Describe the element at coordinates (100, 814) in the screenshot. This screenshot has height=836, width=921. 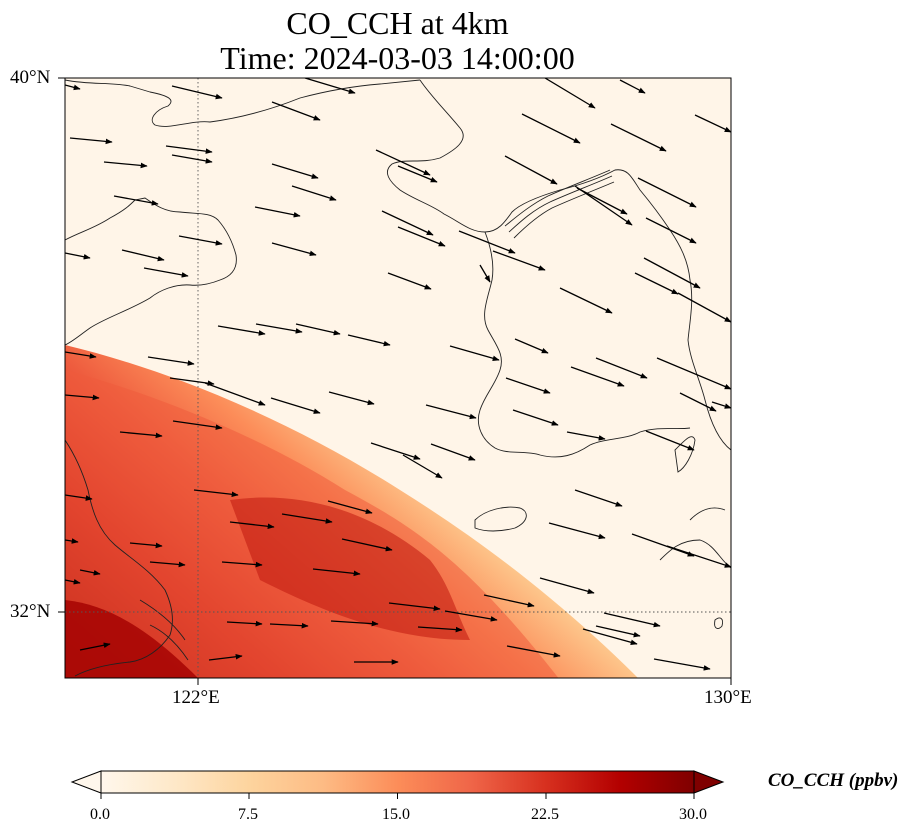
I see `colorbar-tick-0: 0.0` at that location.